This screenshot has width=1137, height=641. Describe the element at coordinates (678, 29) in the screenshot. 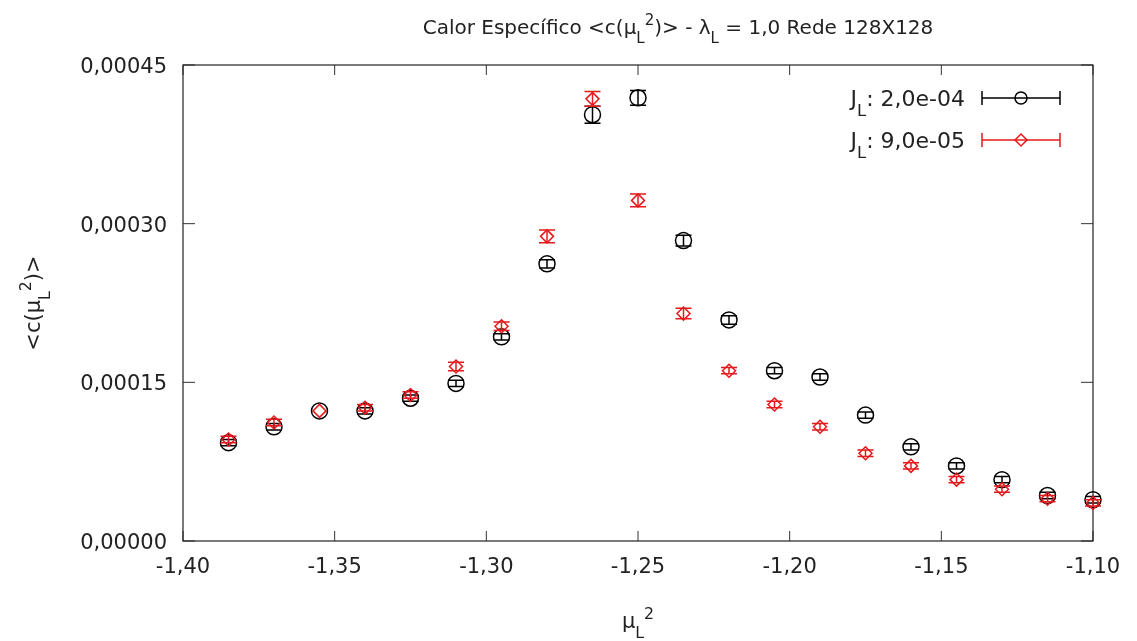

I see `chart-title: Calor Específico <c(μ$_{L}$$^{2}$)> - λ$_{L}$ = 1,0 Rede 128X128` at that location.